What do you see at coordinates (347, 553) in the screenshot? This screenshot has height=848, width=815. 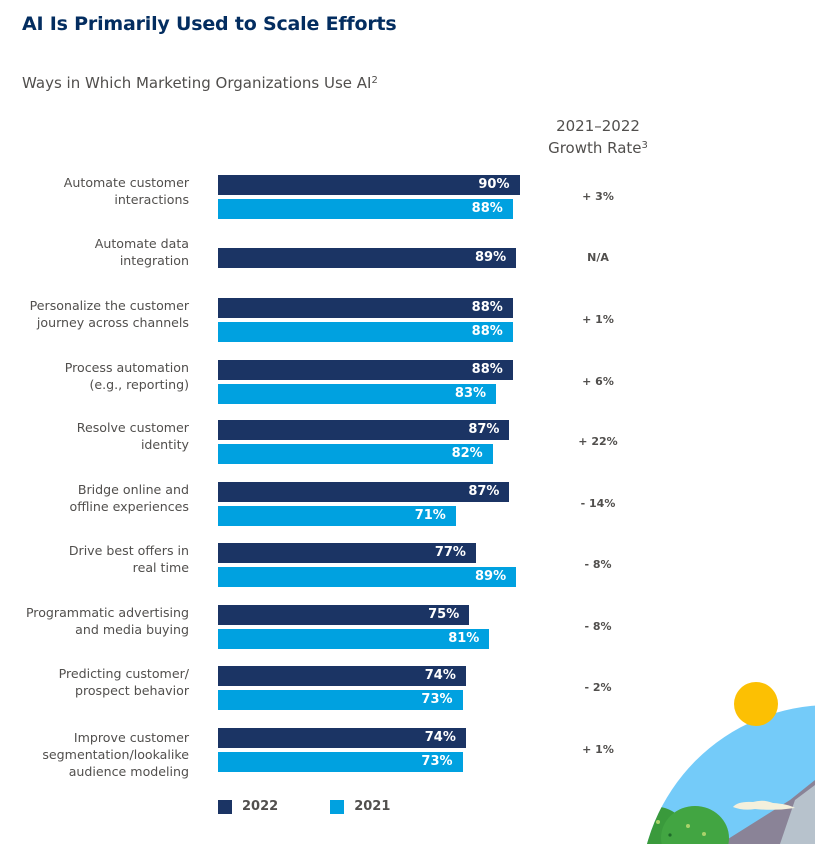 I see `bar-2022: 77%` at bounding box center [347, 553].